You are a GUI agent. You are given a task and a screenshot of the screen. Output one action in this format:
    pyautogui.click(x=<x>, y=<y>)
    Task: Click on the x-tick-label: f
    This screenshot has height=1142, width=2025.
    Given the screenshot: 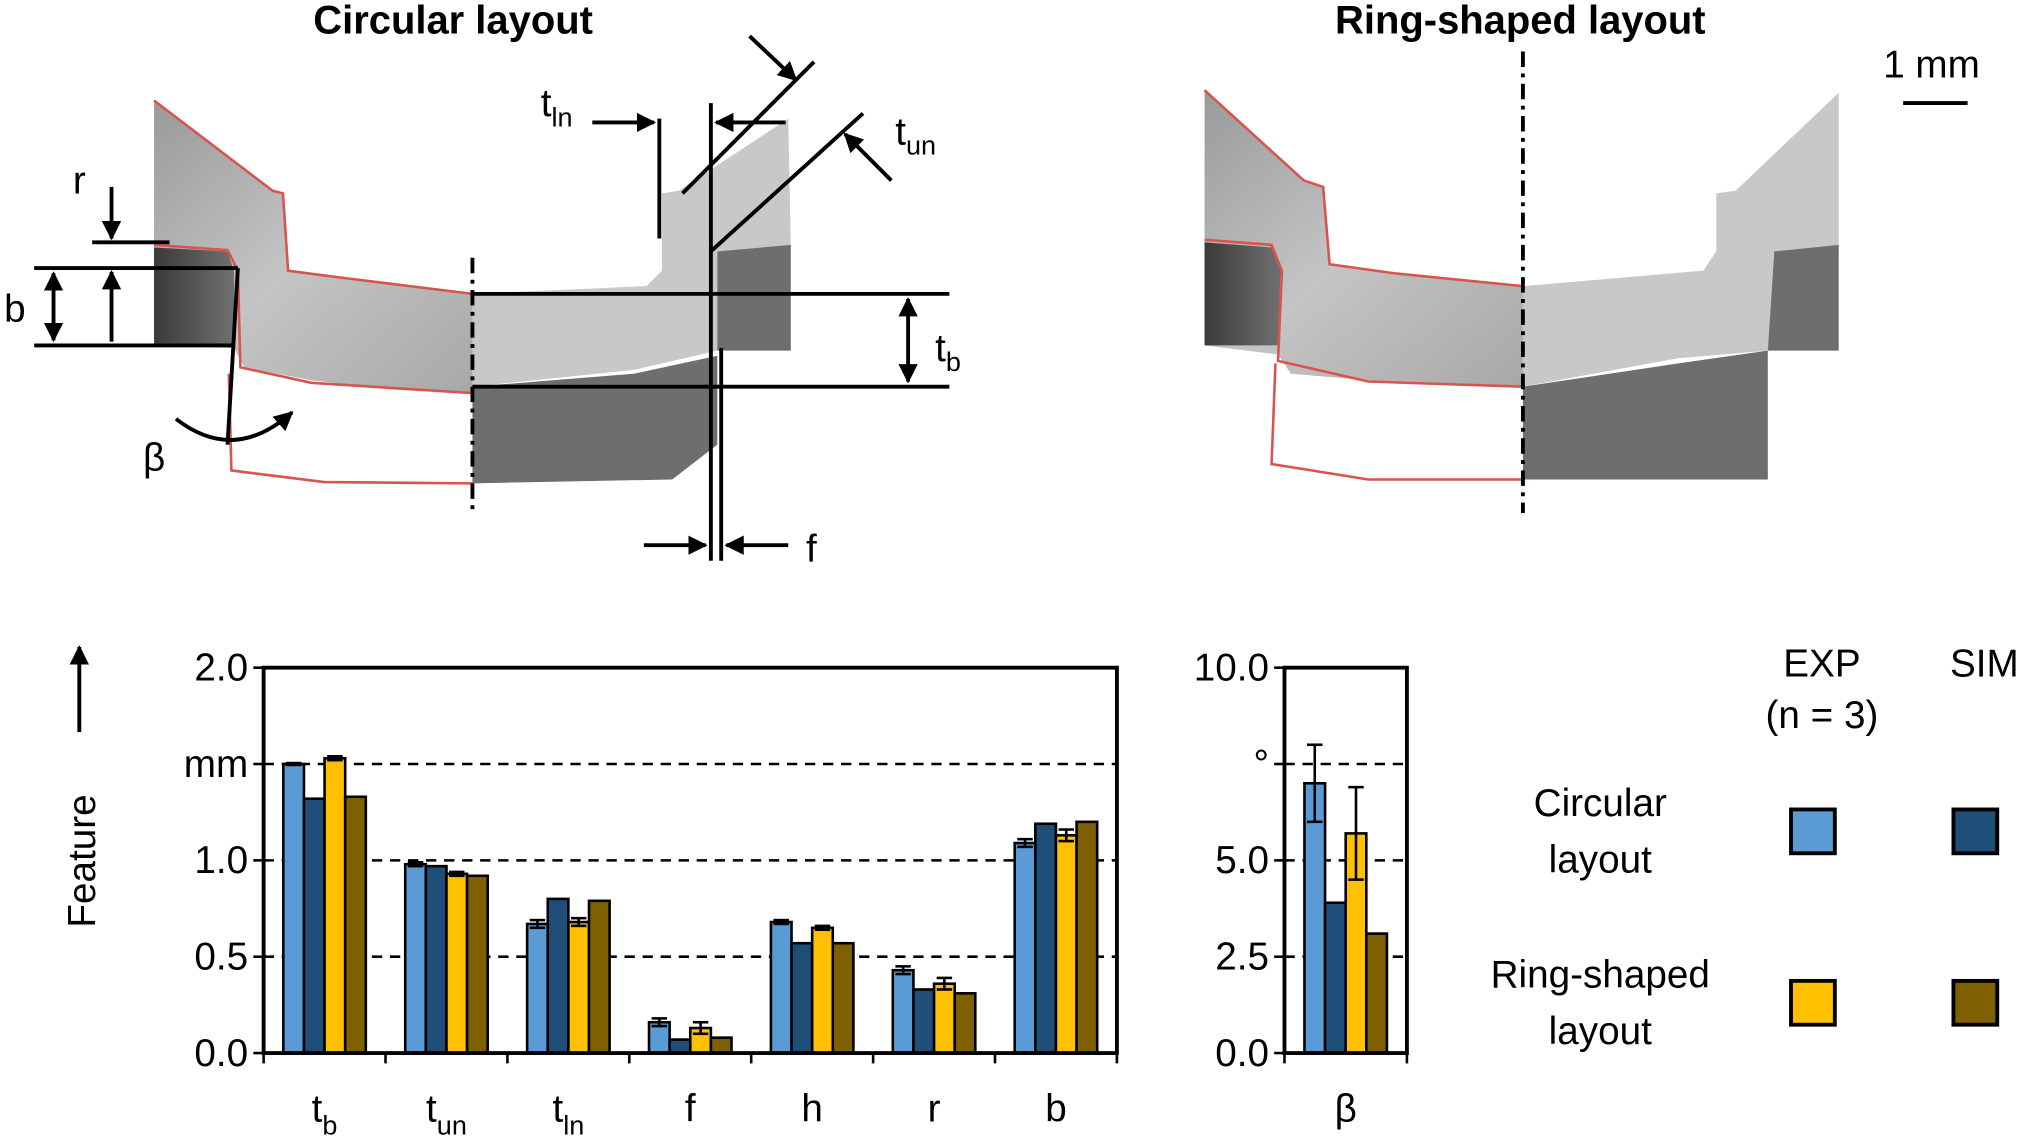 What is the action you would take?
    pyautogui.click(x=690, y=1108)
    